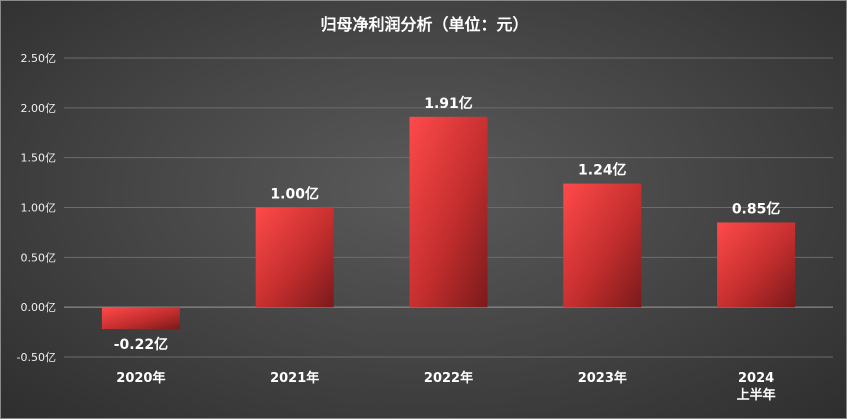  I want to click on y-tick-label: 1.50亿, so click(39, 158).